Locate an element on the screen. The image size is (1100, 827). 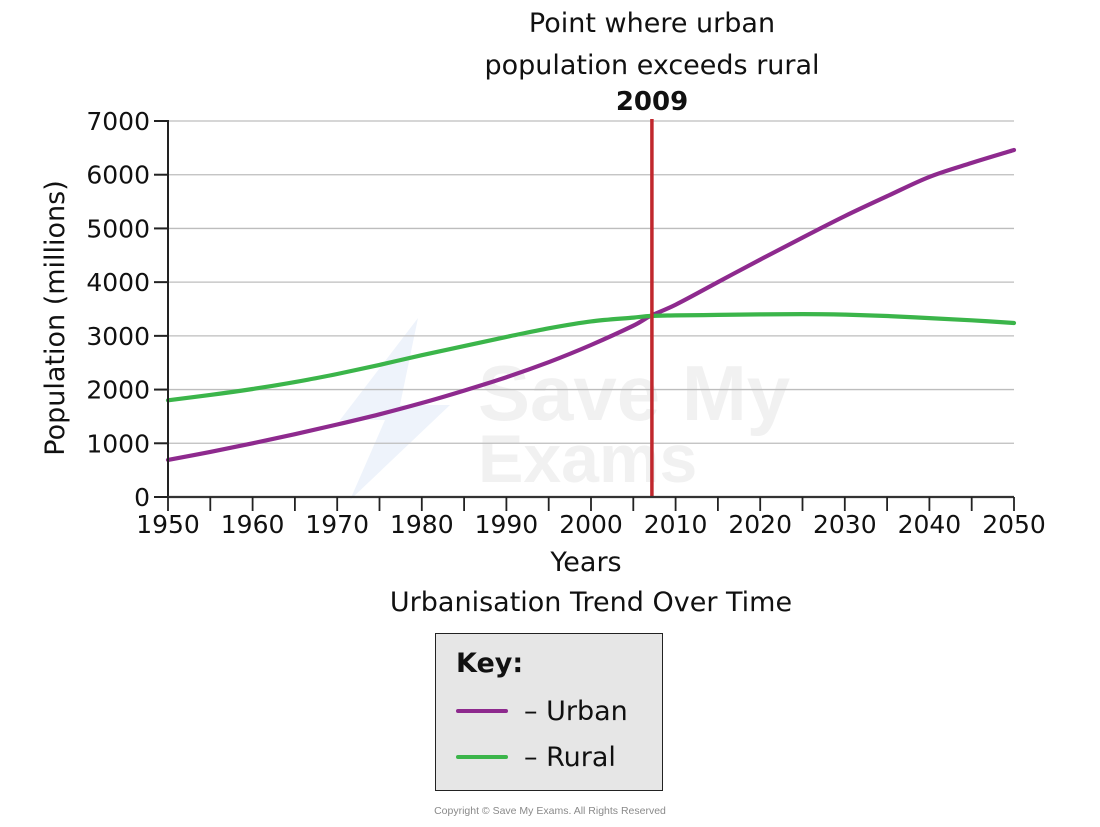
x-tick-label: 2020 is located at coordinates (760, 524).